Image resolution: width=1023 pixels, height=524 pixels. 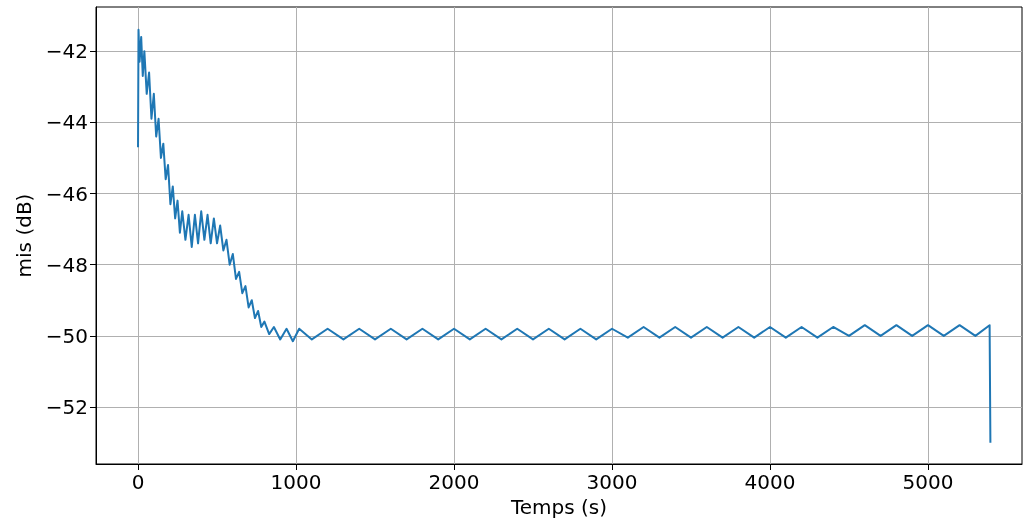 I want to click on y-tick-label: −42, so click(x=66, y=51).